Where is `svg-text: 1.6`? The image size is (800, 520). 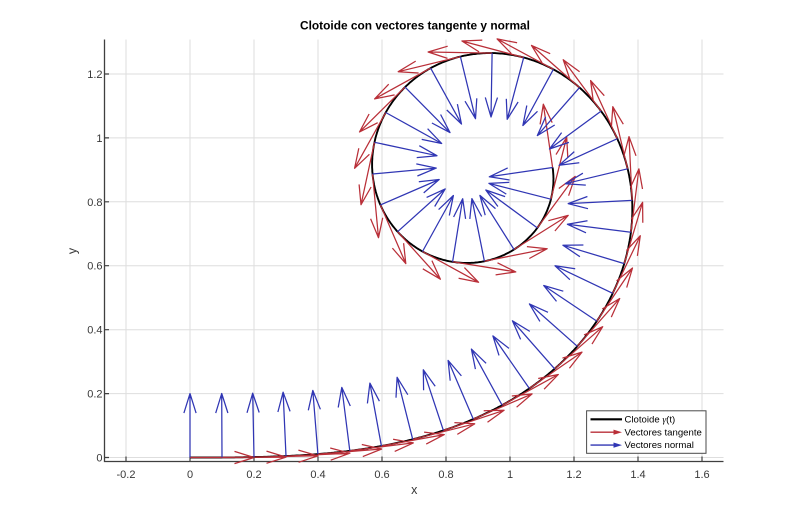 svg-text: 1.6 is located at coordinates (701, 475).